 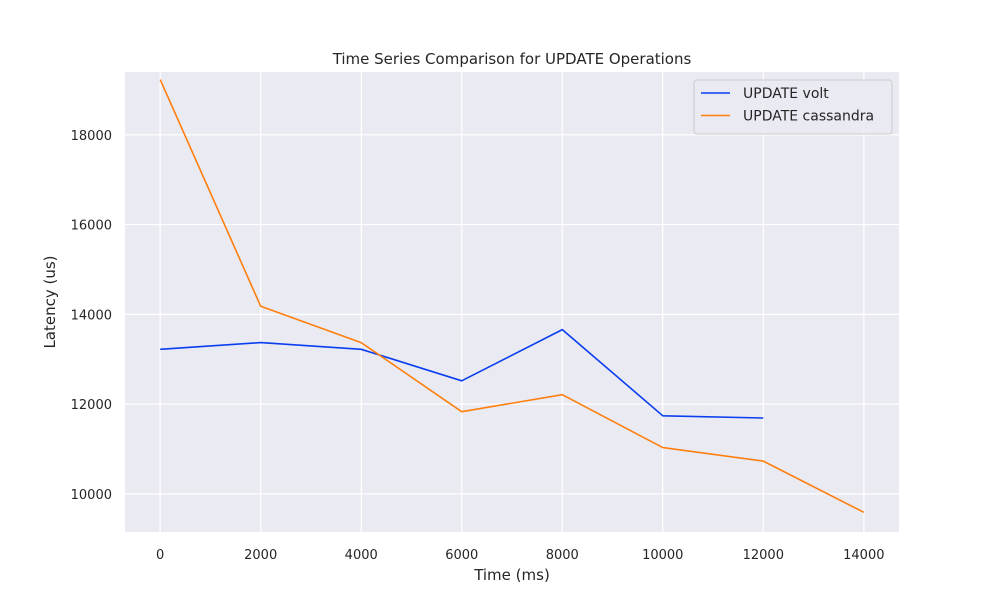 I want to click on legend: UPDATE volt UPDATE cassandra, so click(x=793, y=107).